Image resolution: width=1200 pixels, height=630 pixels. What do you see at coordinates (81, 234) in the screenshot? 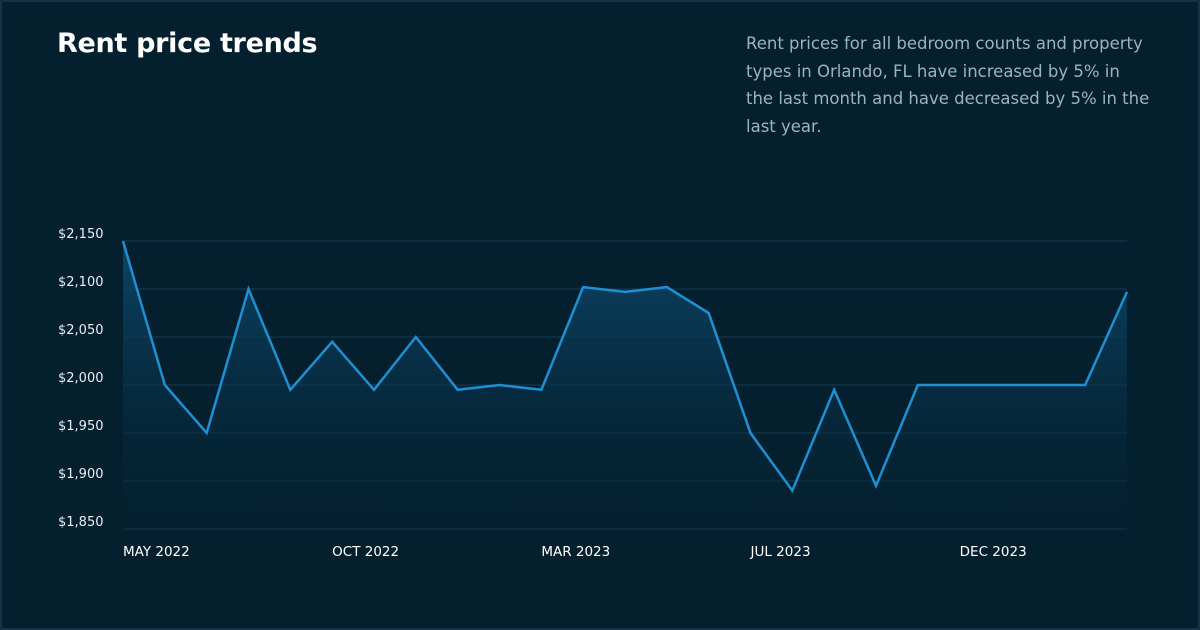
I see `y-tick-label: $2,150` at bounding box center [81, 234].